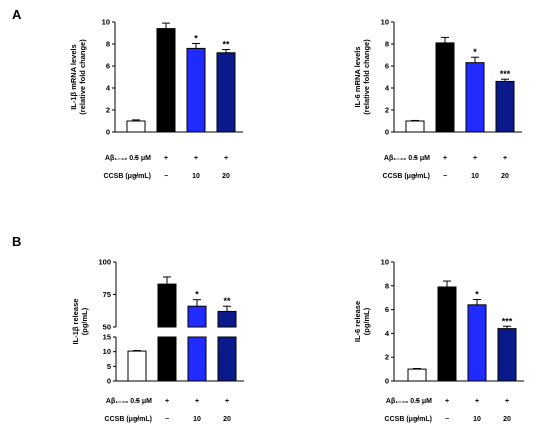  I want to click on y-axis-label: IL-1β release, so click(75, 322).